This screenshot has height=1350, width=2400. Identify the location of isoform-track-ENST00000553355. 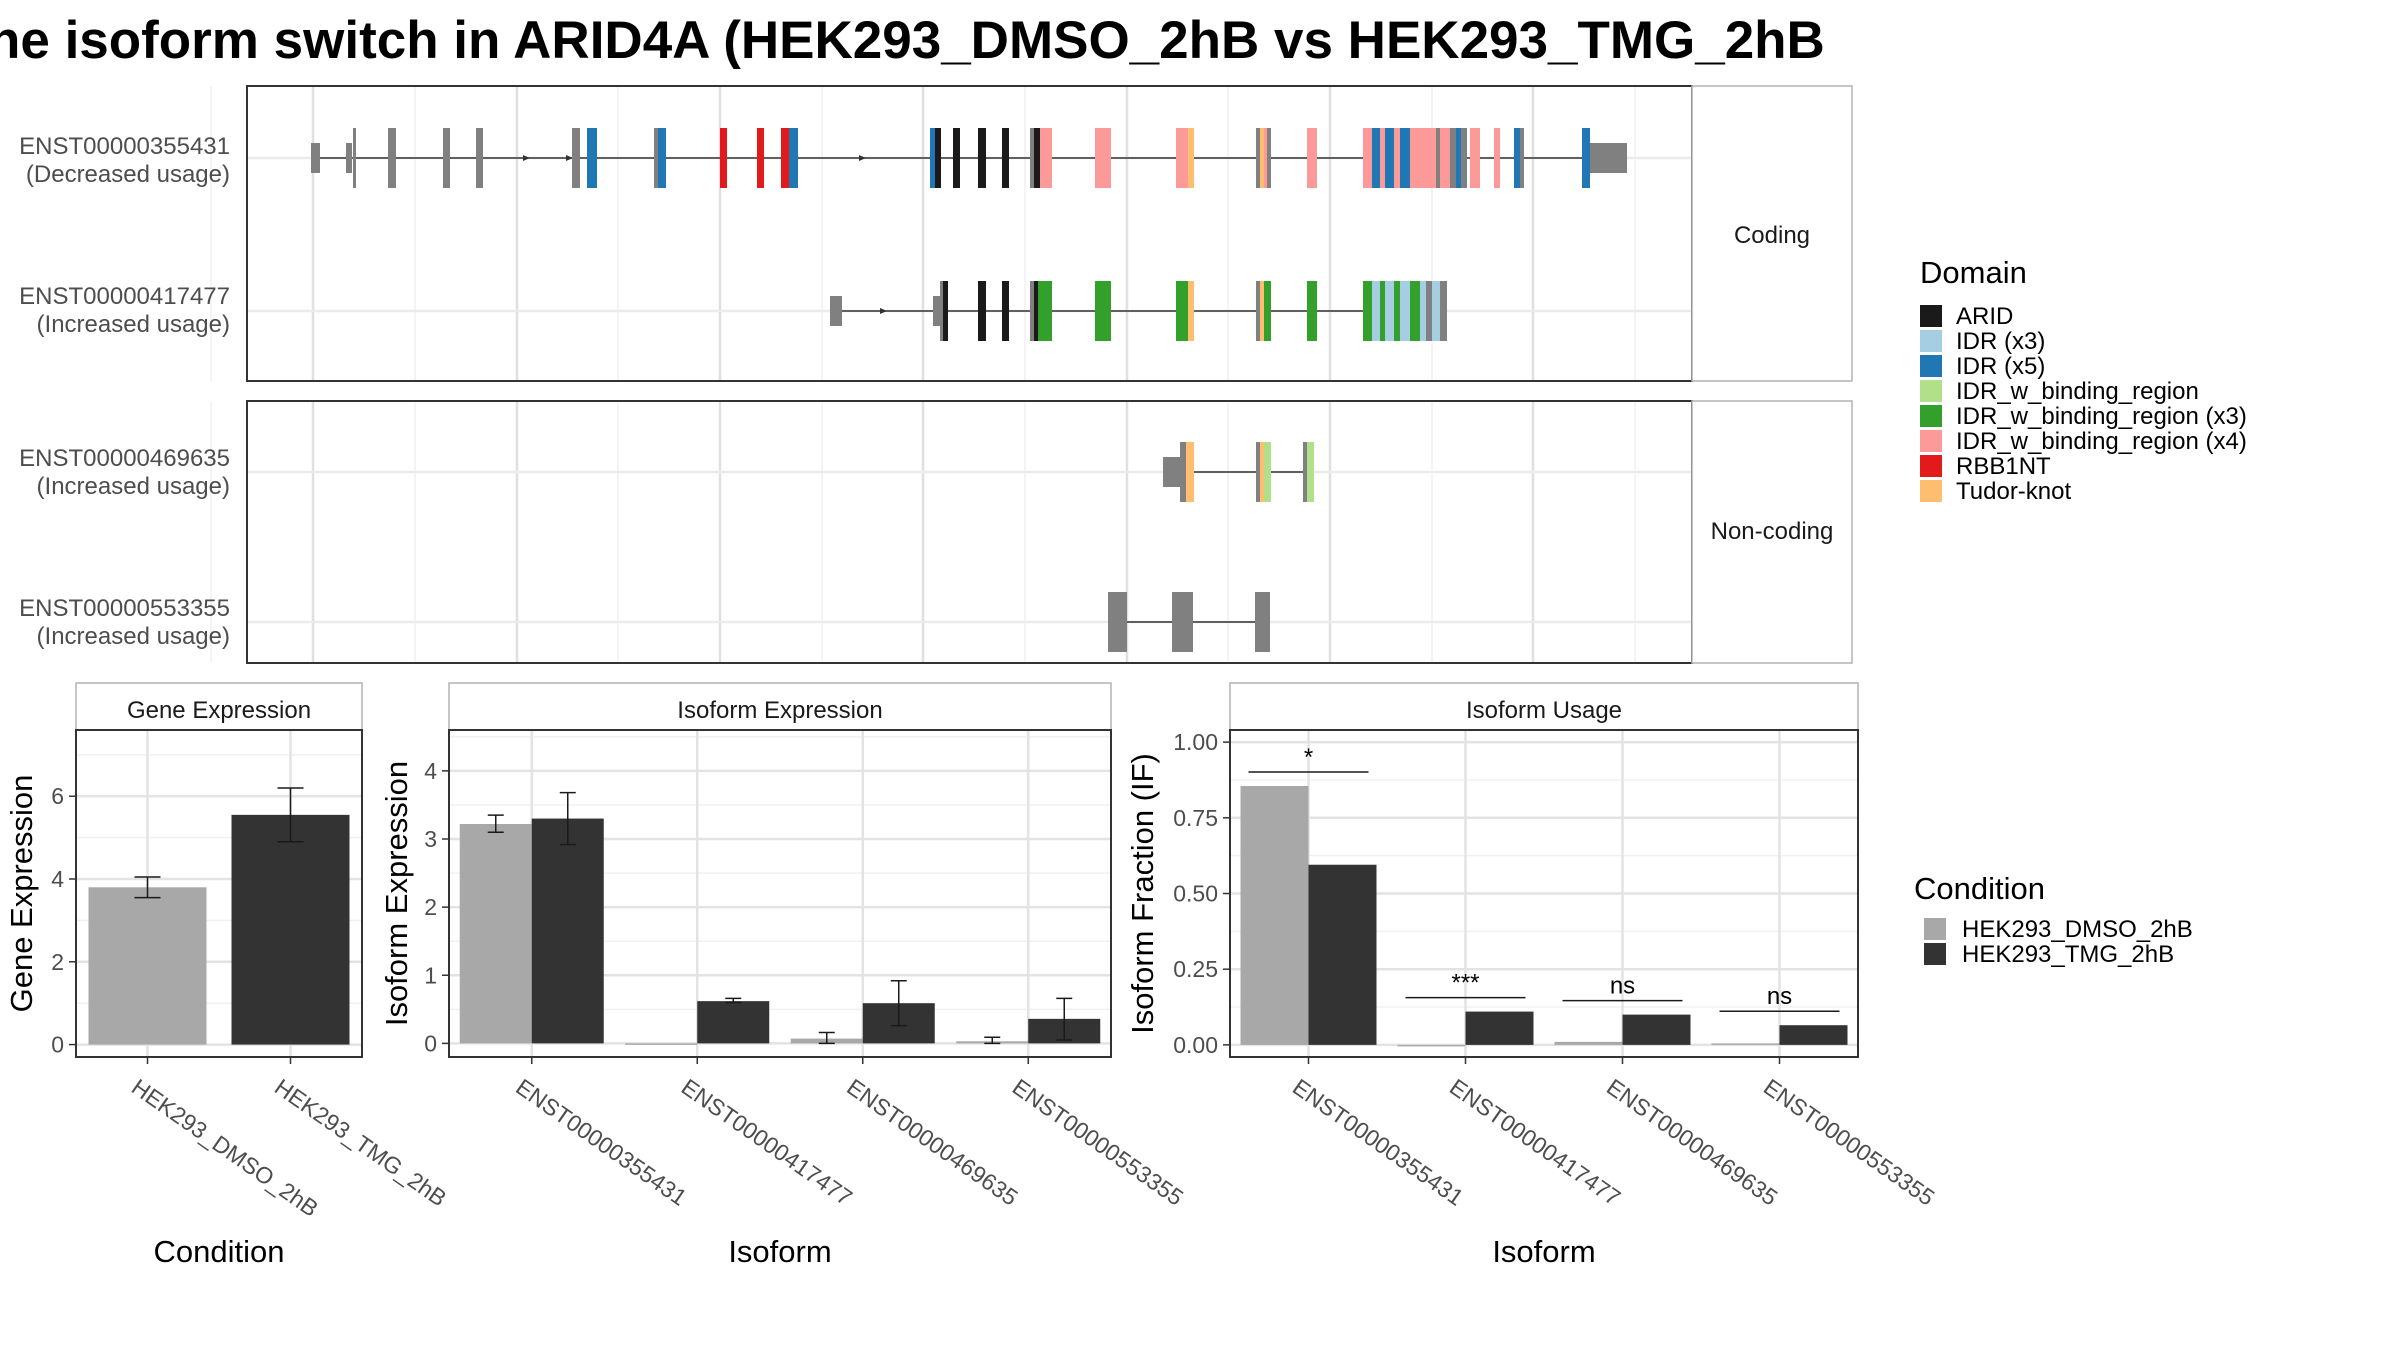
(1189, 622).